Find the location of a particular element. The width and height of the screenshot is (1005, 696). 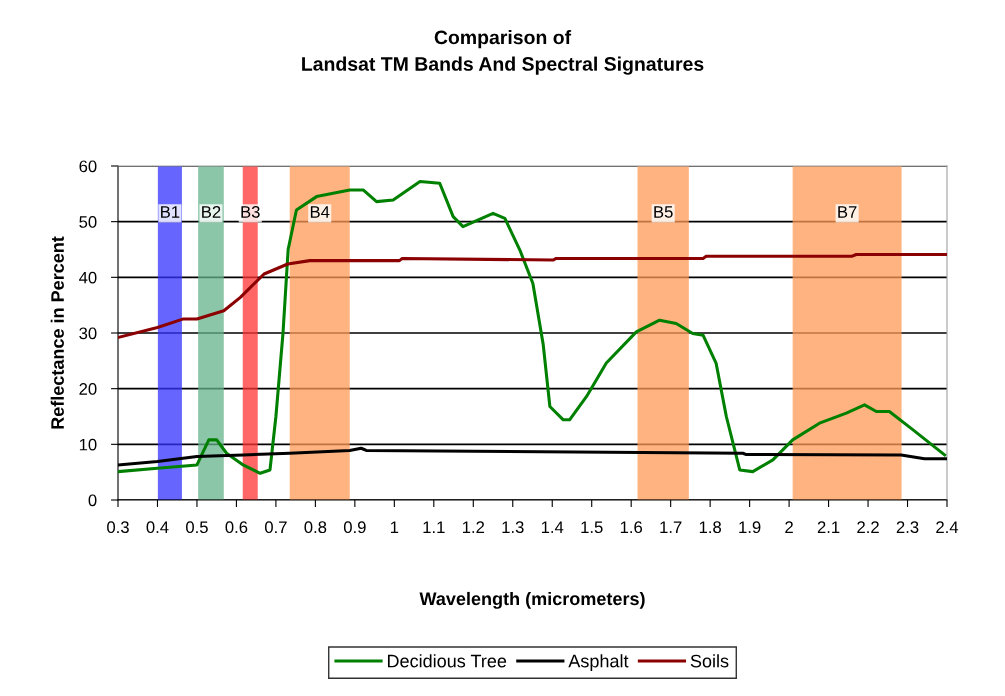

y-tick-label: 30 is located at coordinates (88, 333).